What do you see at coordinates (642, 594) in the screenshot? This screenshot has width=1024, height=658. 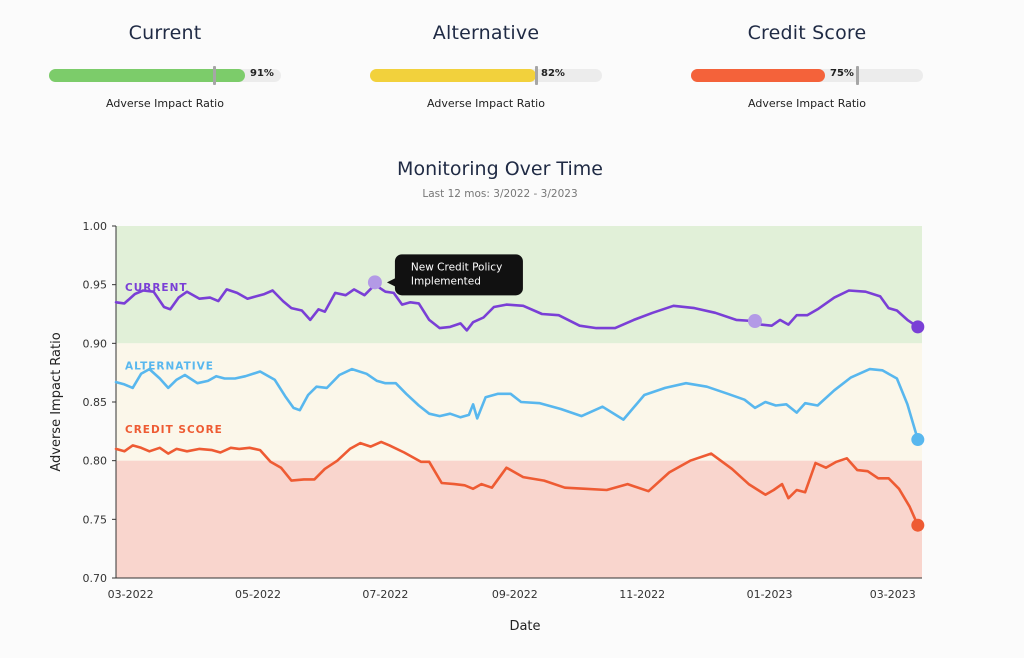 I see `x-tick-label: 11-2022` at bounding box center [642, 594].